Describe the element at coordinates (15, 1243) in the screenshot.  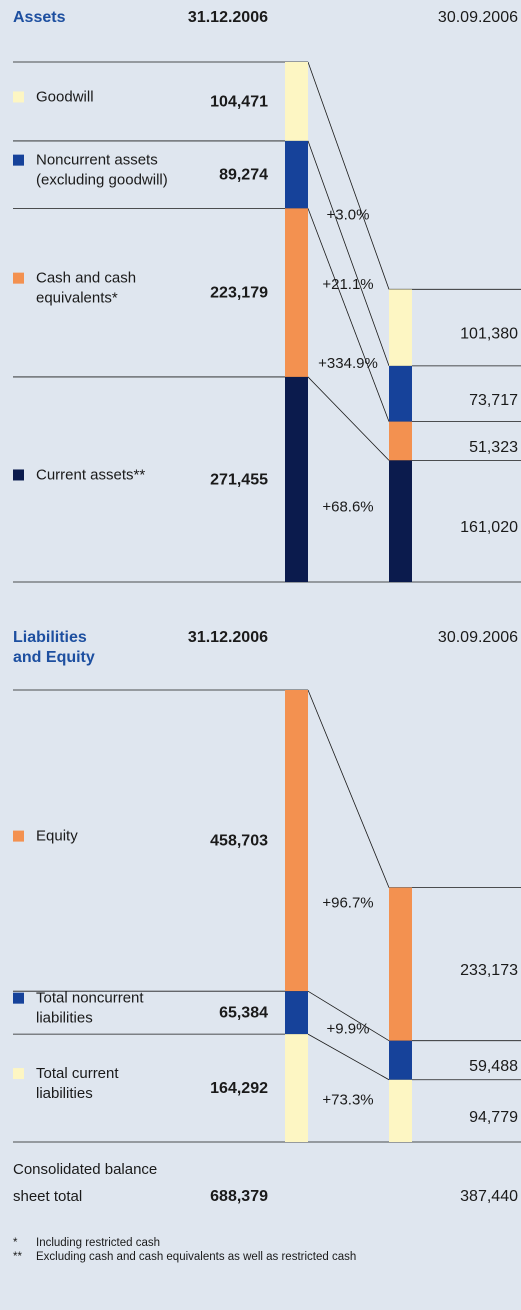
I see `footnote-mark: *` at that location.